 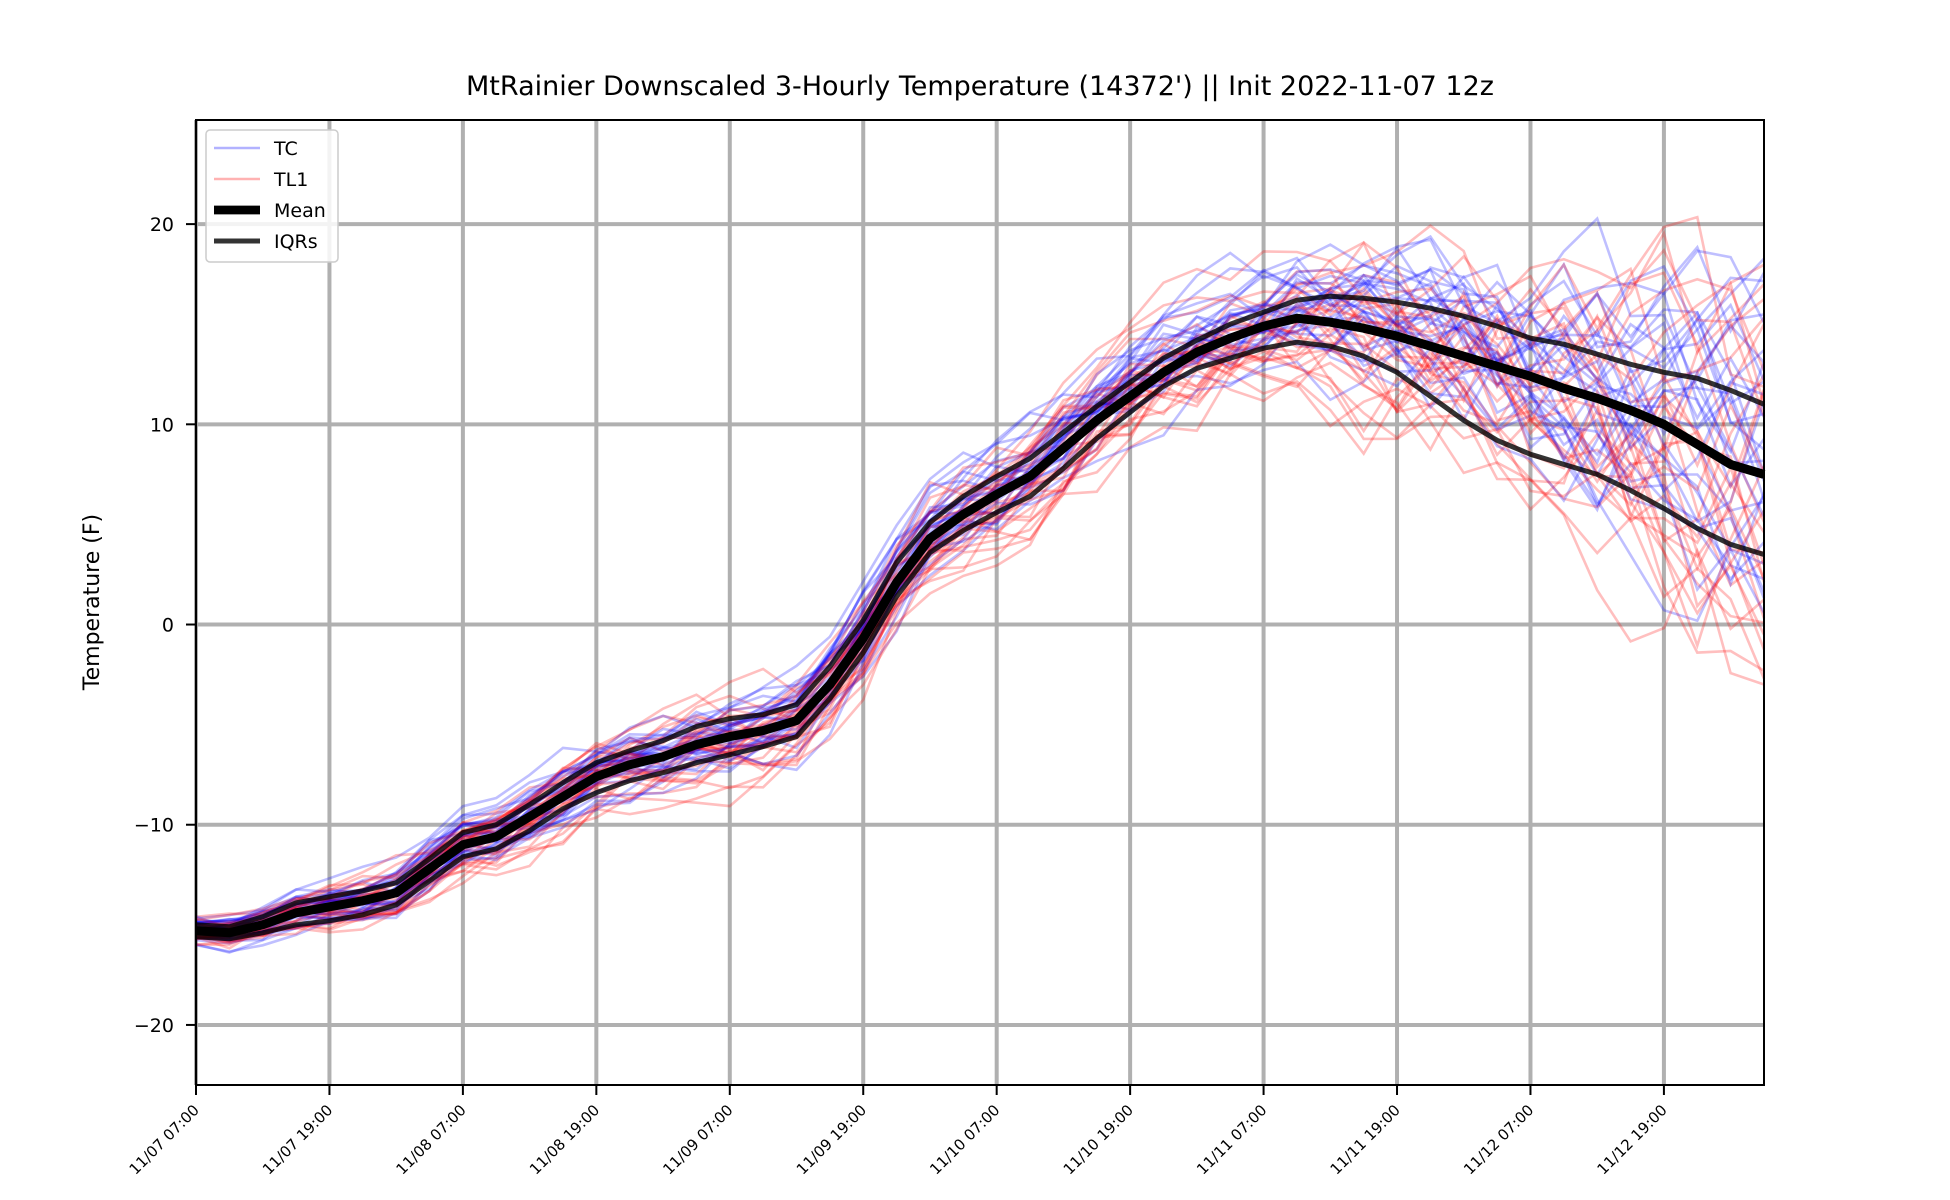 What do you see at coordinates (285, 149) in the screenshot?
I see `legend-label: TC` at bounding box center [285, 149].